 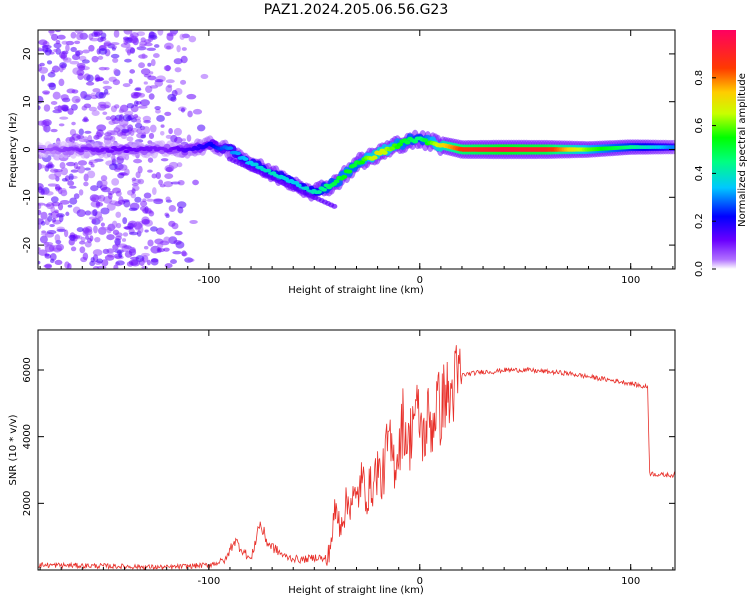 I want to click on spectrogram-xlabel: Height of straight line (km), so click(x=356, y=290).